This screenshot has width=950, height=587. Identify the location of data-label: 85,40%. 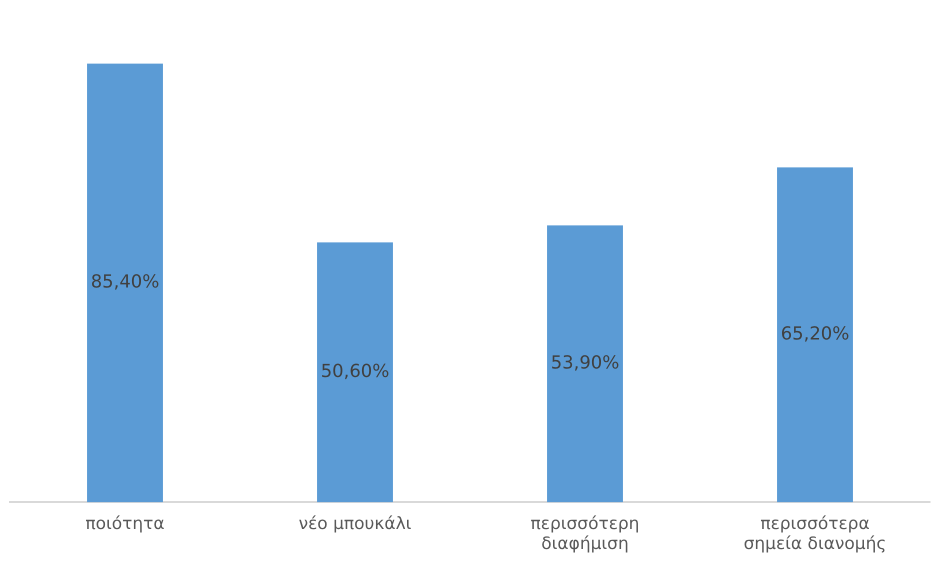
(125, 282).